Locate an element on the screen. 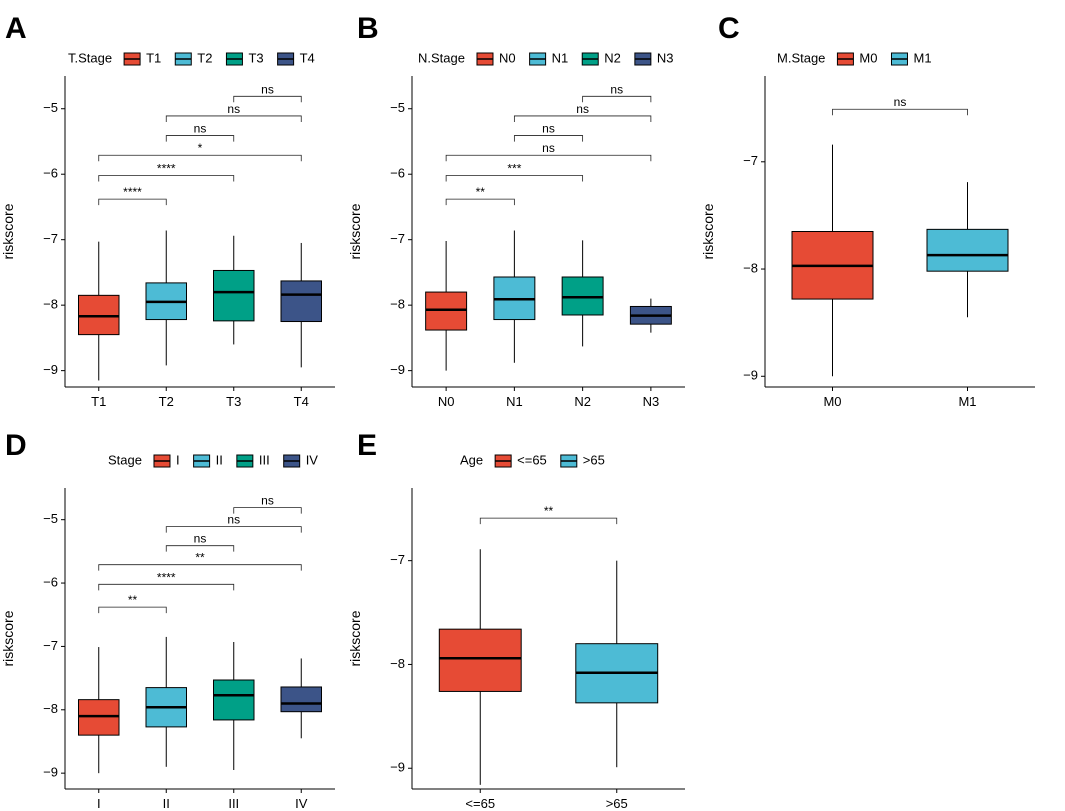  box-N0 is located at coordinates (446, 305).